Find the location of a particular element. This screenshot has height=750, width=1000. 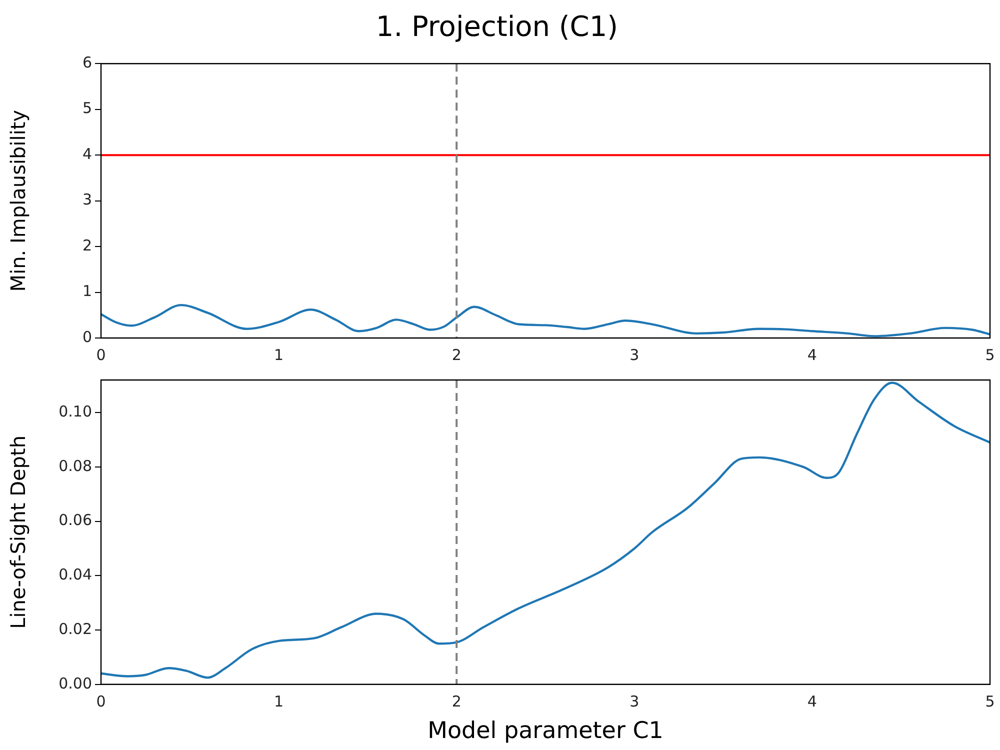

y-axis-title: Min. Implausibility is located at coordinates (18, 201).